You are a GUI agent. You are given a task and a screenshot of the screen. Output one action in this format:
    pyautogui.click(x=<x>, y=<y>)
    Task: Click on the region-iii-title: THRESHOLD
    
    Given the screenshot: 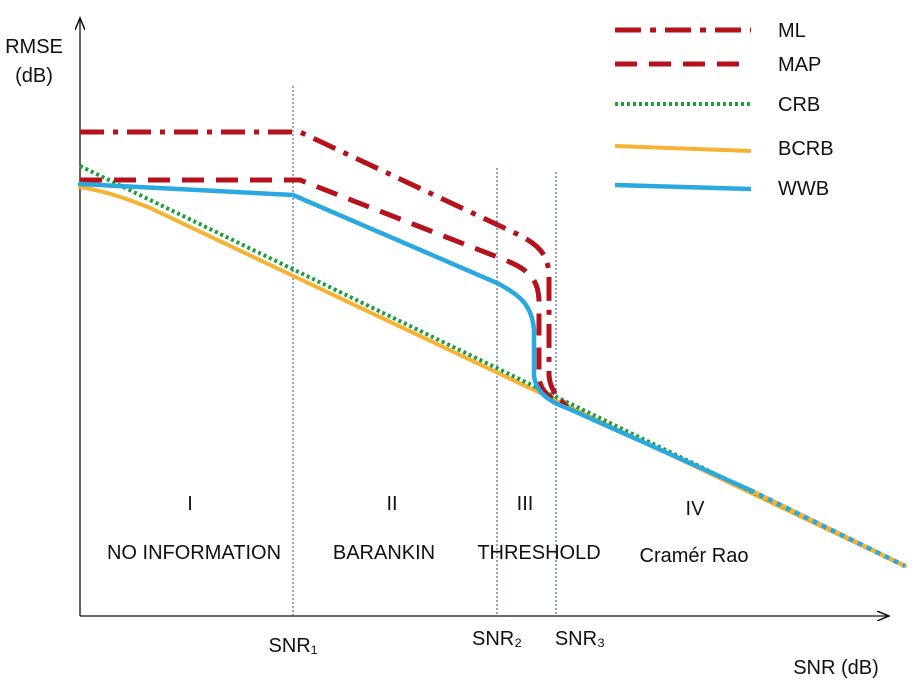 What is the action you would take?
    pyautogui.click(x=538, y=553)
    